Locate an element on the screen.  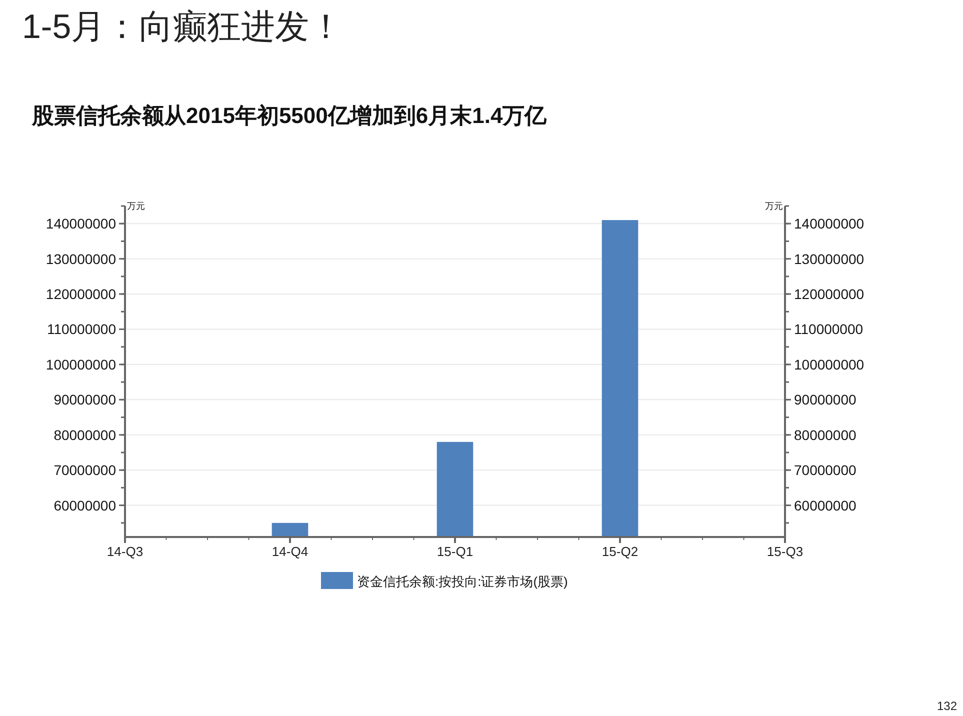
x-tick-label: 14-Q4 is located at coordinates (290, 551).